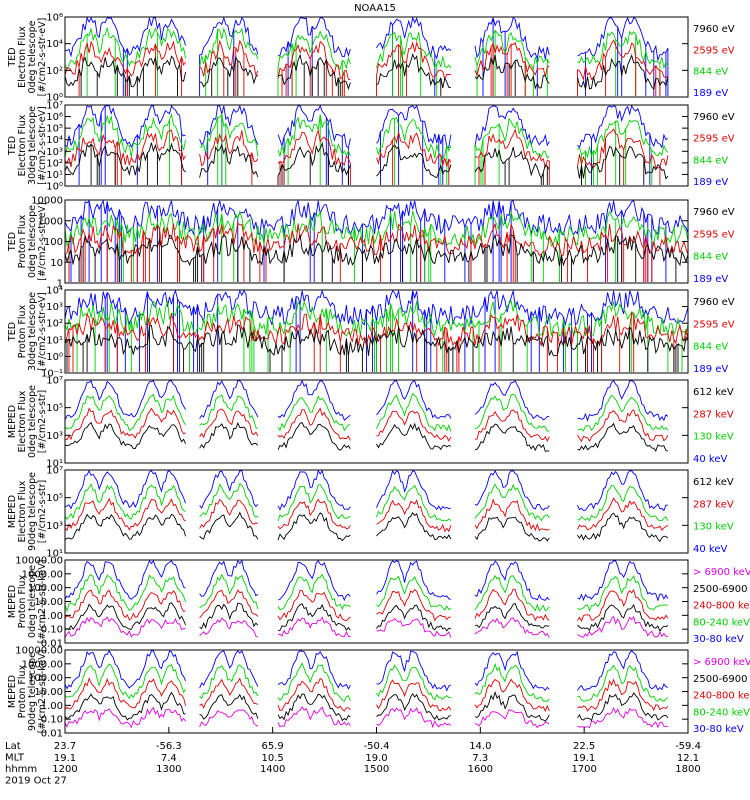 This screenshot has width=750, height=800. Describe the element at coordinates (480, 769) in the screenshot. I see `xtick-hhmm: 1600` at that location.